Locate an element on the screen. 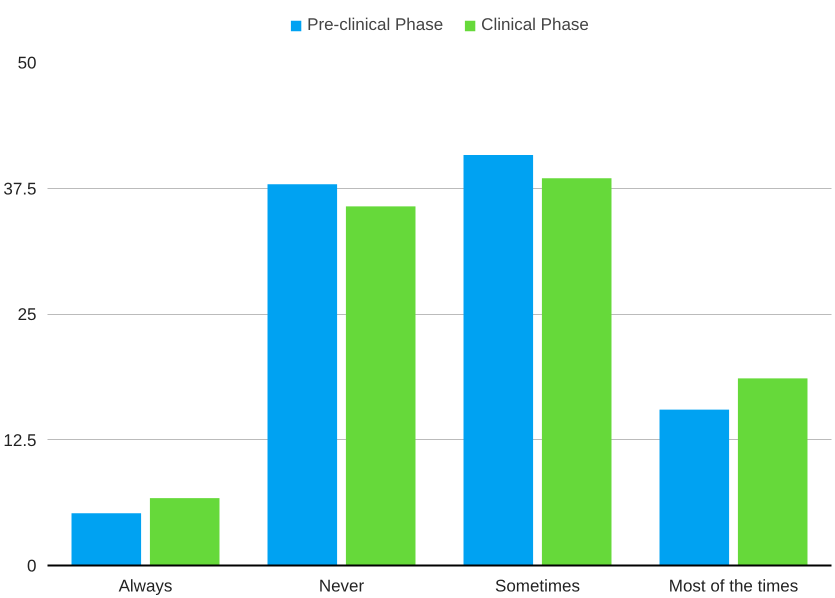 Image resolution: width=835 pixels, height=598 pixels. y-tick-label: 50 is located at coordinates (27, 63).